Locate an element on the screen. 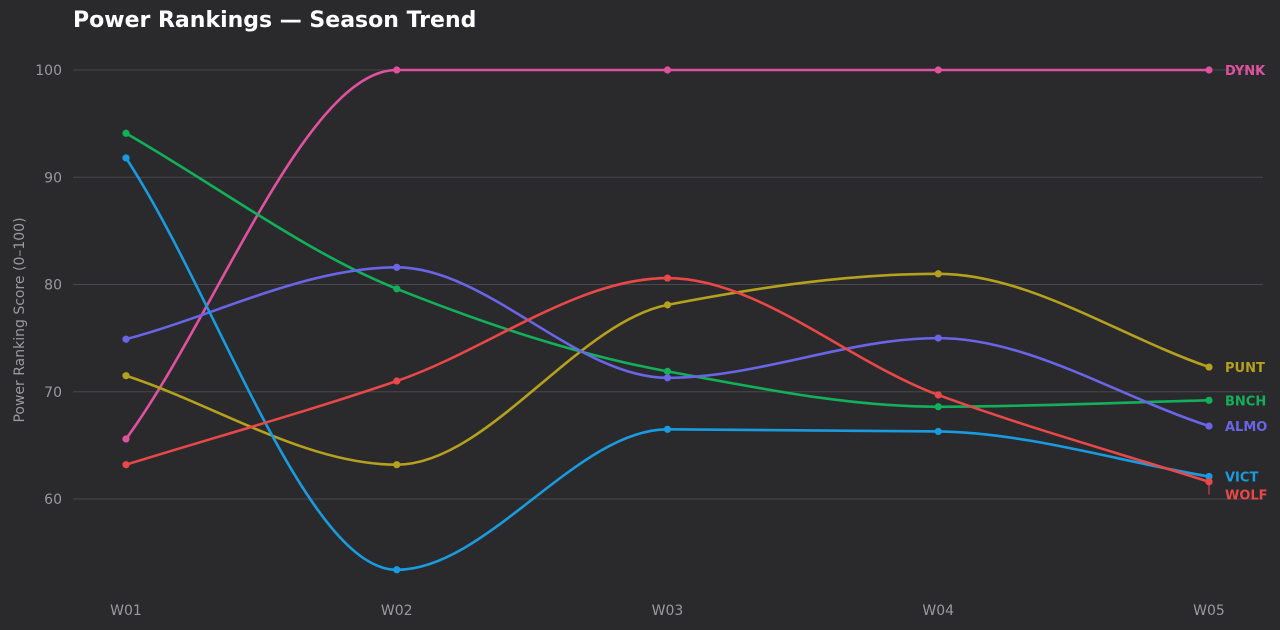 This screenshot has height=630, width=1280. y-tick-label: 90 is located at coordinates (53, 178).